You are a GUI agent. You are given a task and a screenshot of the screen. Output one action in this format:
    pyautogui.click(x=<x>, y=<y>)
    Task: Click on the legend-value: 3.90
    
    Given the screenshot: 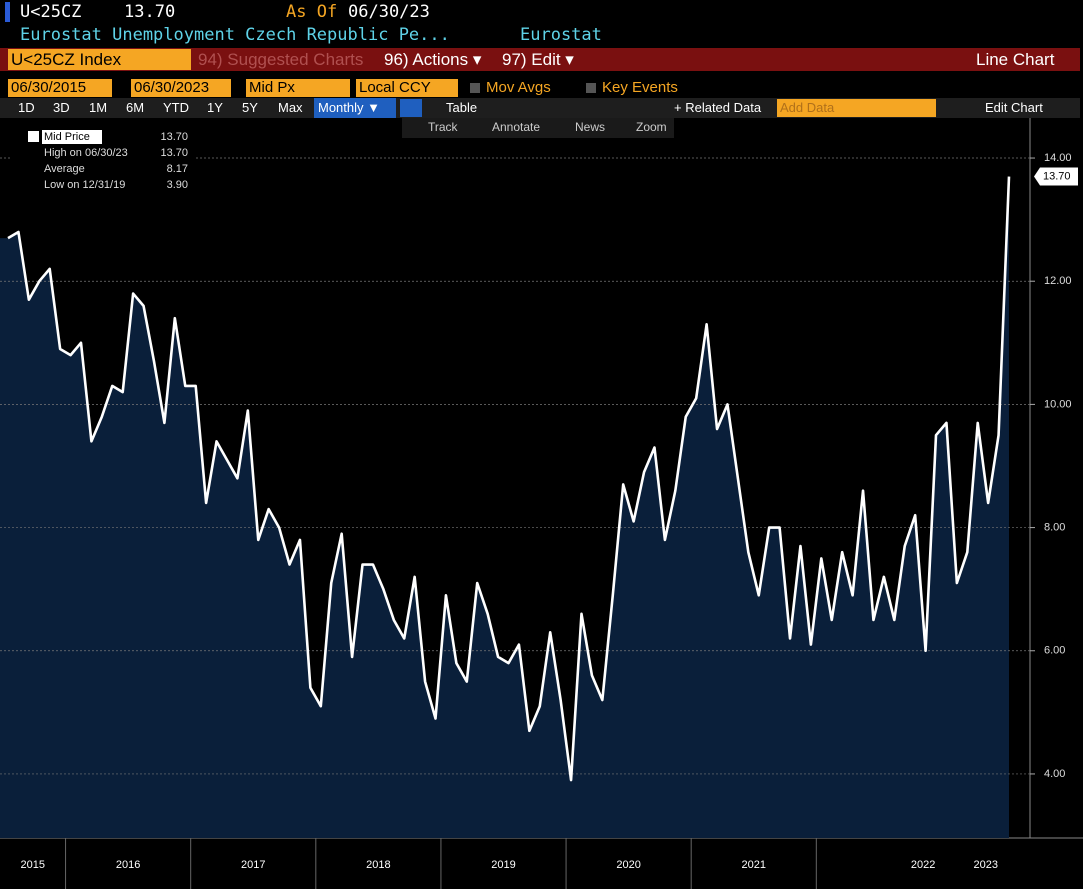 What is the action you would take?
    pyautogui.click(x=177, y=185)
    